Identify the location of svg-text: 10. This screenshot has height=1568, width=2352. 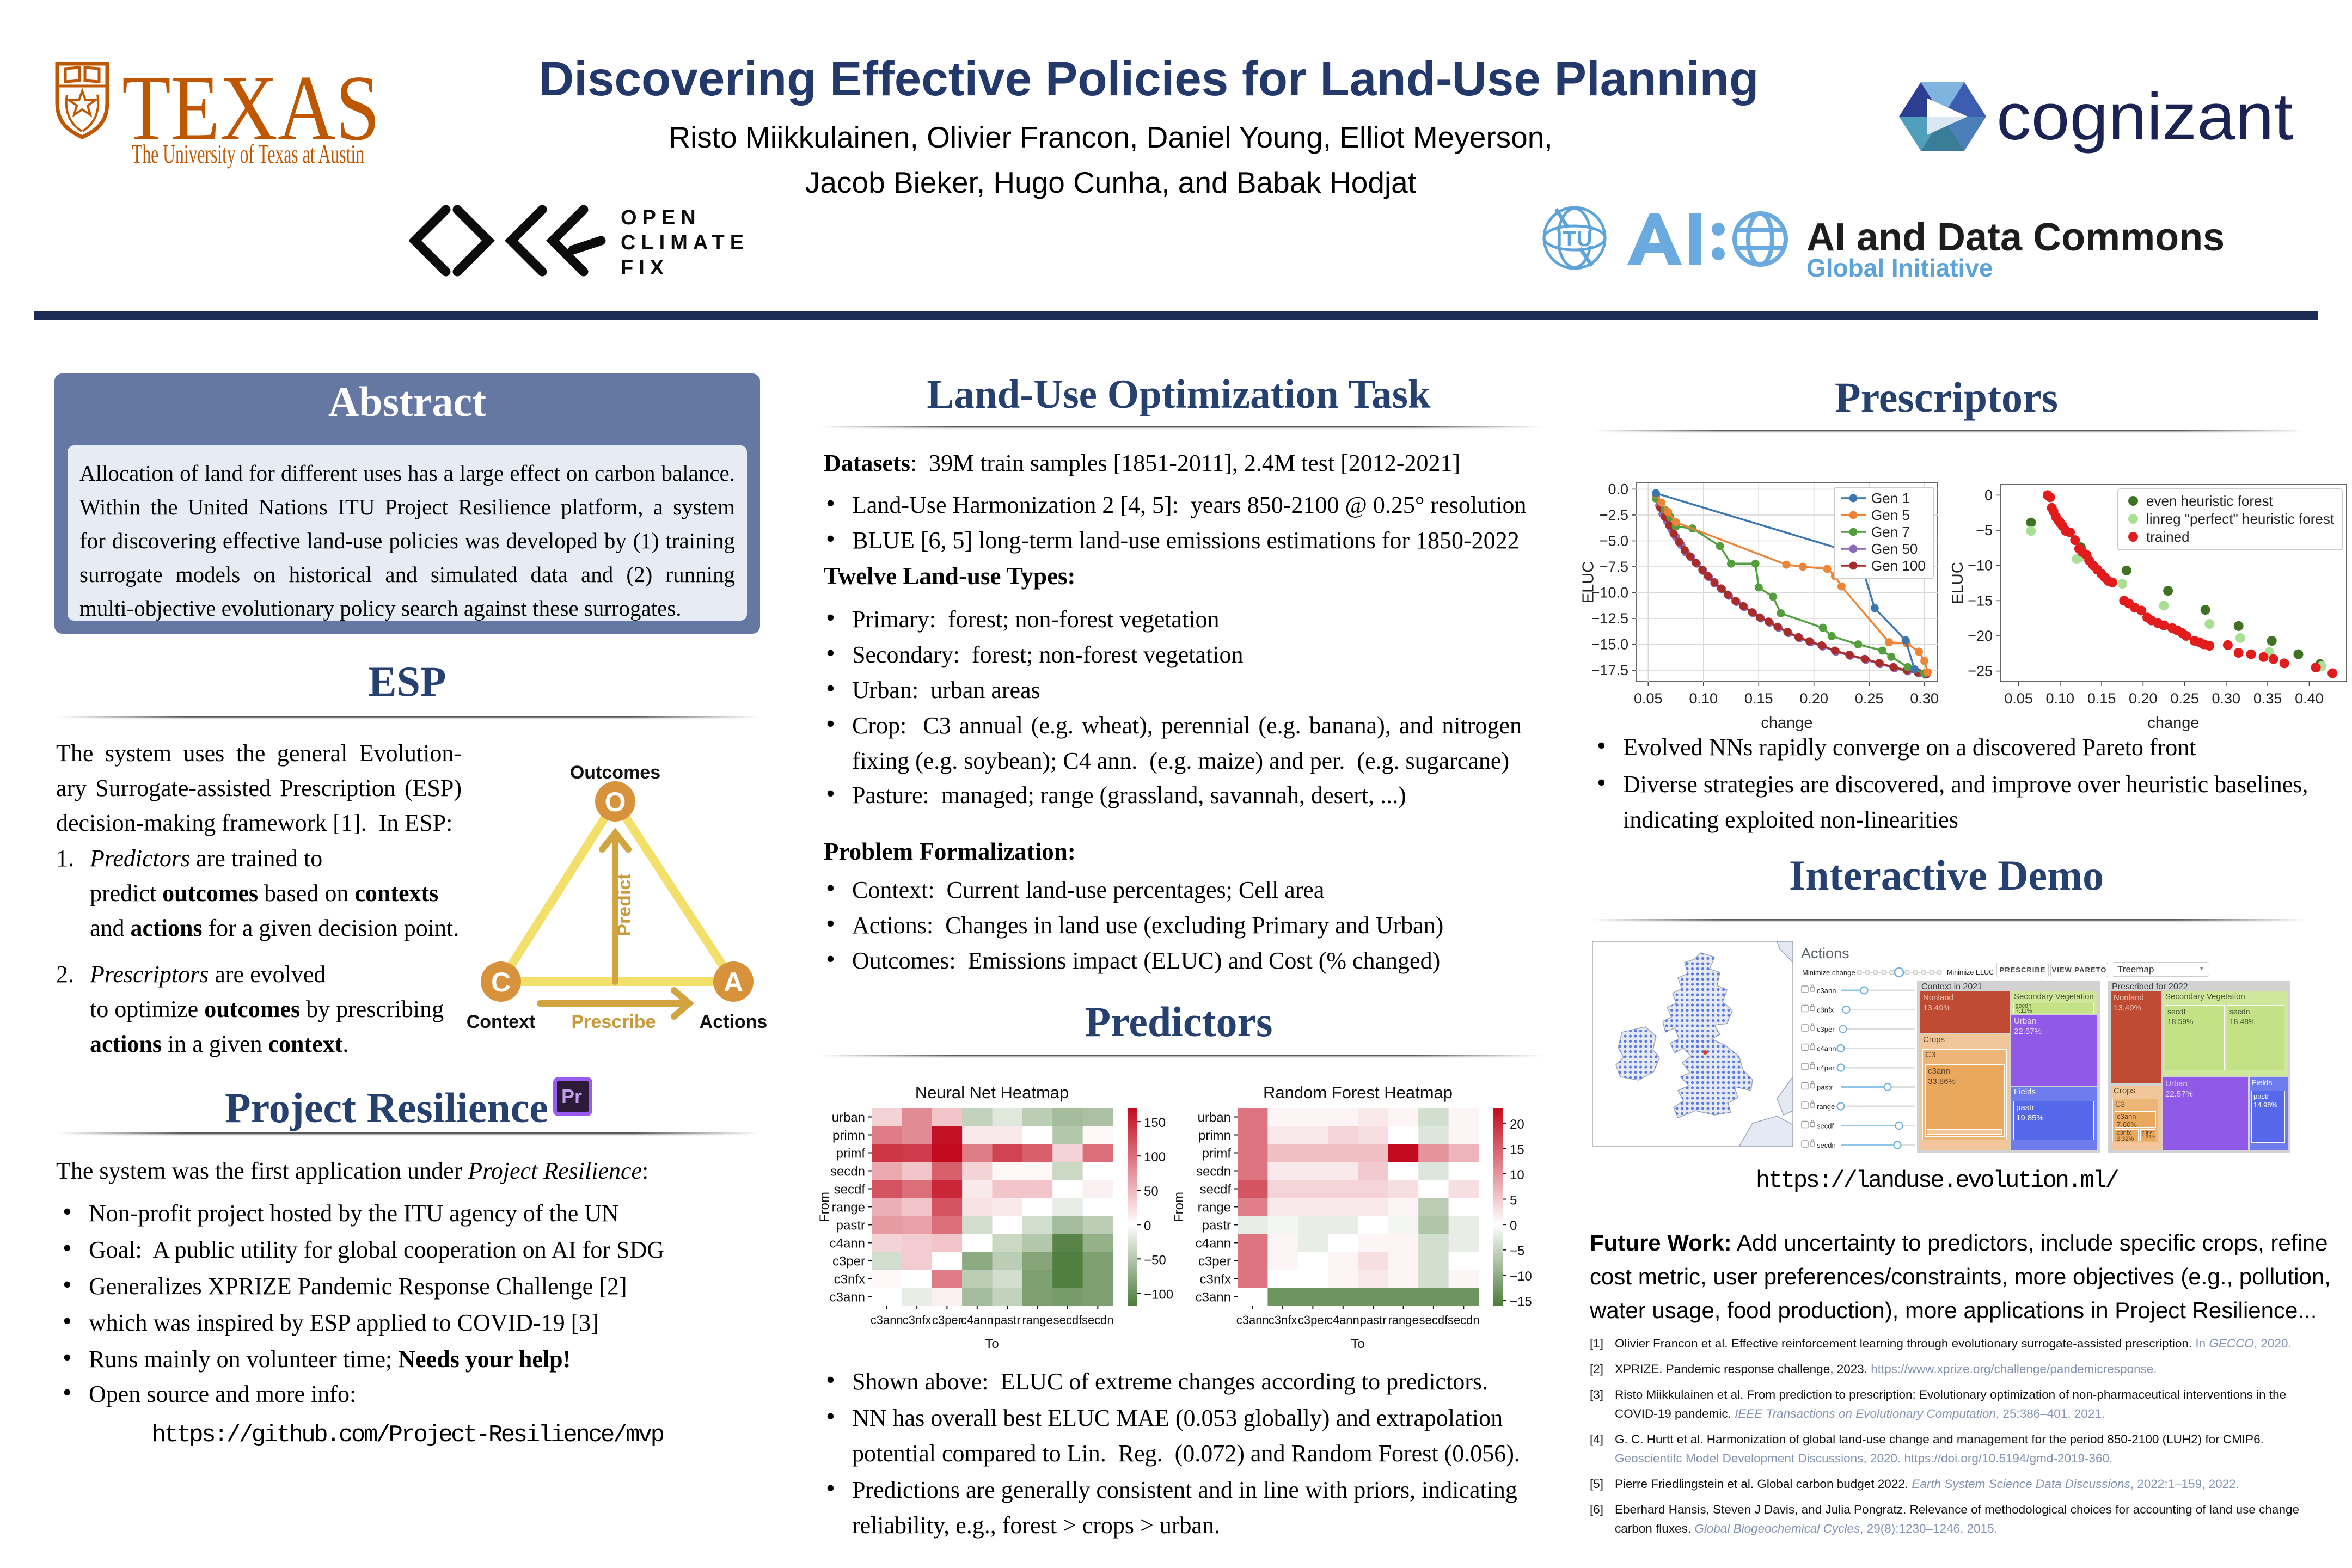
(1517, 1175).